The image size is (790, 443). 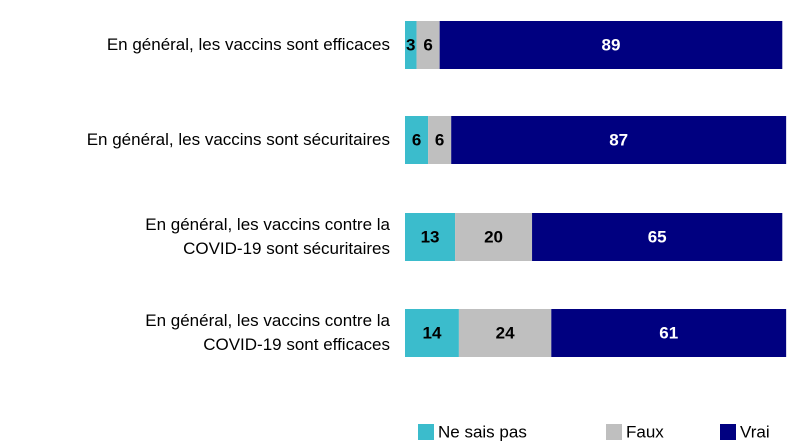 I want to click on legend-label: Ne sais pas, so click(x=482, y=431).